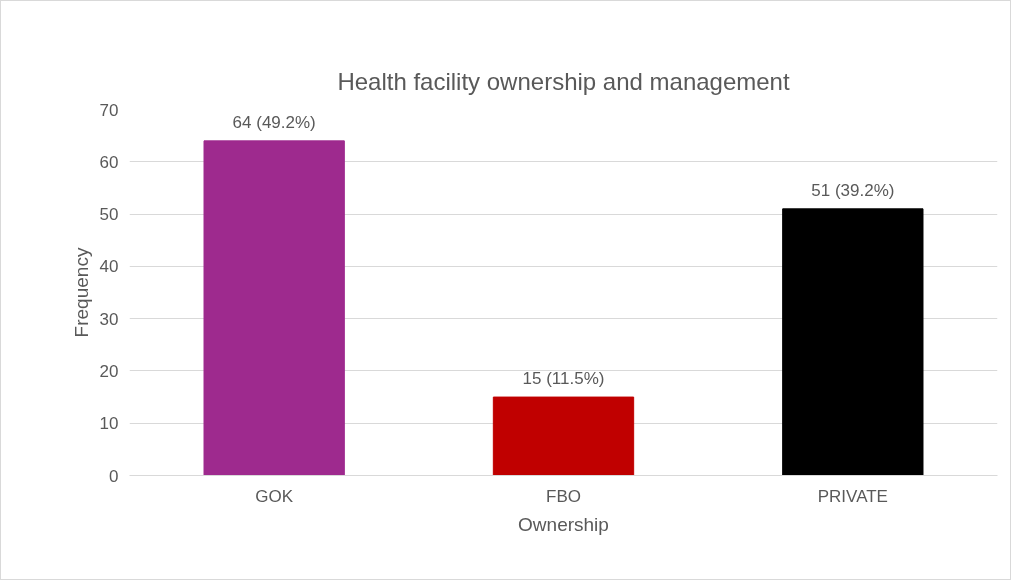 This screenshot has height=582, width=1013. Describe the element at coordinates (852, 496) in the screenshot. I see `x-tick-label: PRIVATE` at that location.